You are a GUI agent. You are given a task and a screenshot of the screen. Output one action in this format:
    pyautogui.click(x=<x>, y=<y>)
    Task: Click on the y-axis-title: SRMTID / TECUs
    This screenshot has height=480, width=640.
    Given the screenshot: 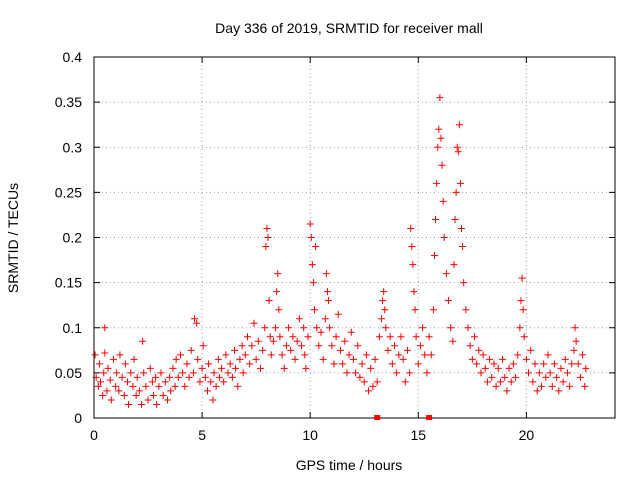 What is the action you would take?
    pyautogui.click(x=13, y=238)
    